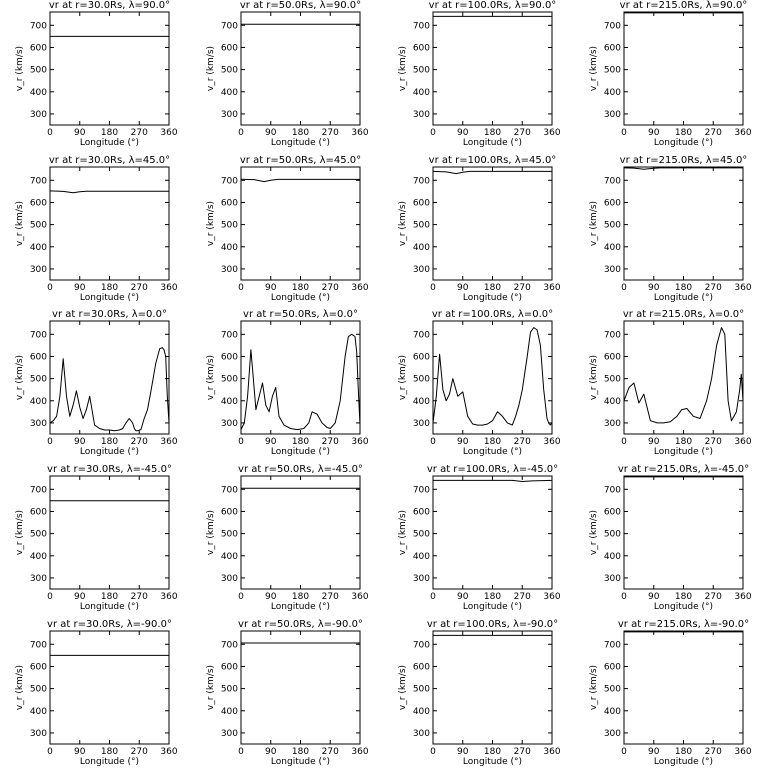 Image resolution: width=768 pixels, height=768 pixels. Describe the element at coordinates (109, 192) in the screenshot. I see `data-line` at that location.